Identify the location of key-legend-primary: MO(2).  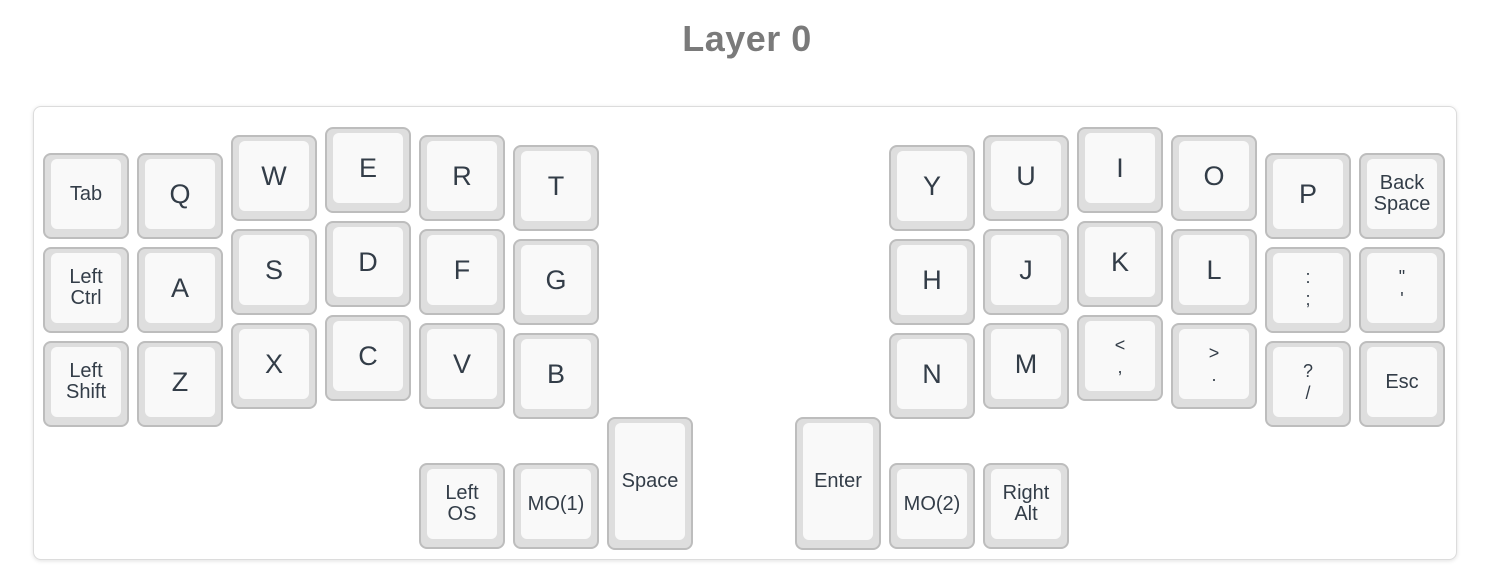
(932, 503).